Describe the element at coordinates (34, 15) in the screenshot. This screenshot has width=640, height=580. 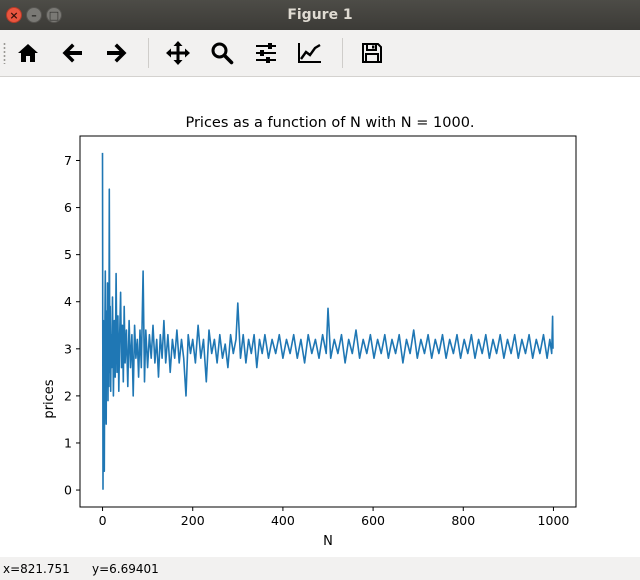
I see `window-minimize-button: –` at that location.